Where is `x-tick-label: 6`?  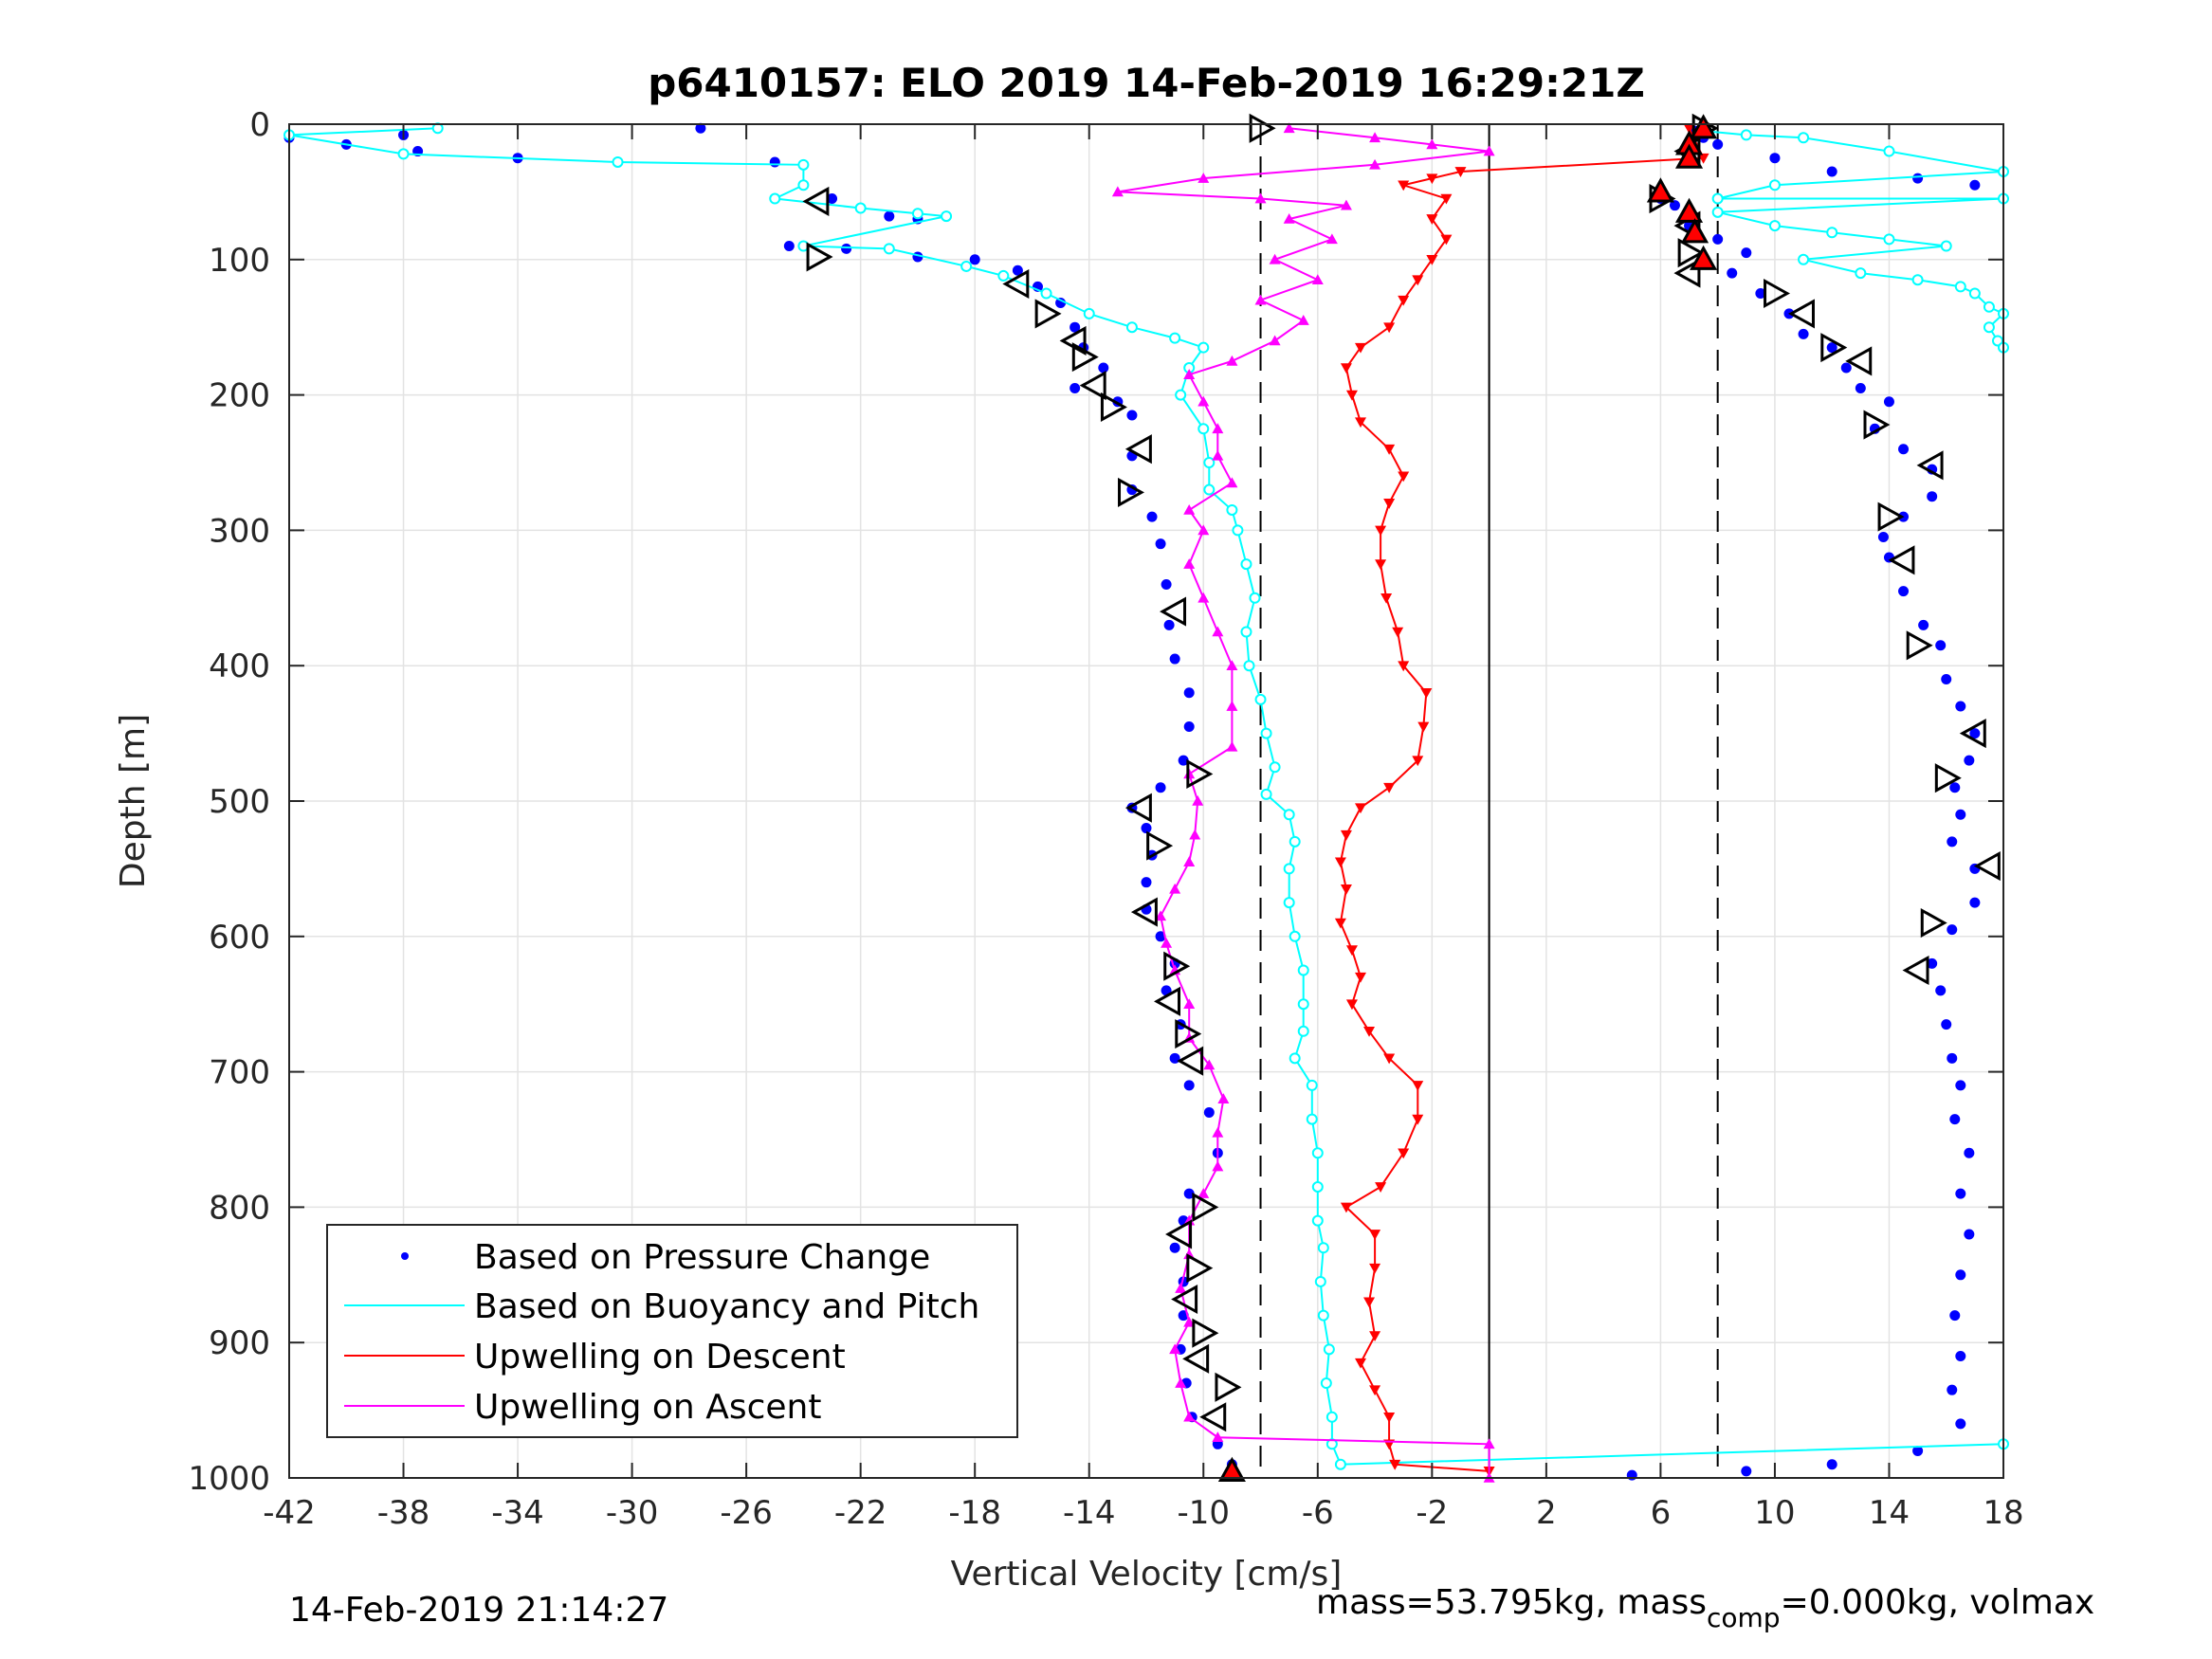
x-tick-label: 6 is located at coordinates (1661, 1513).